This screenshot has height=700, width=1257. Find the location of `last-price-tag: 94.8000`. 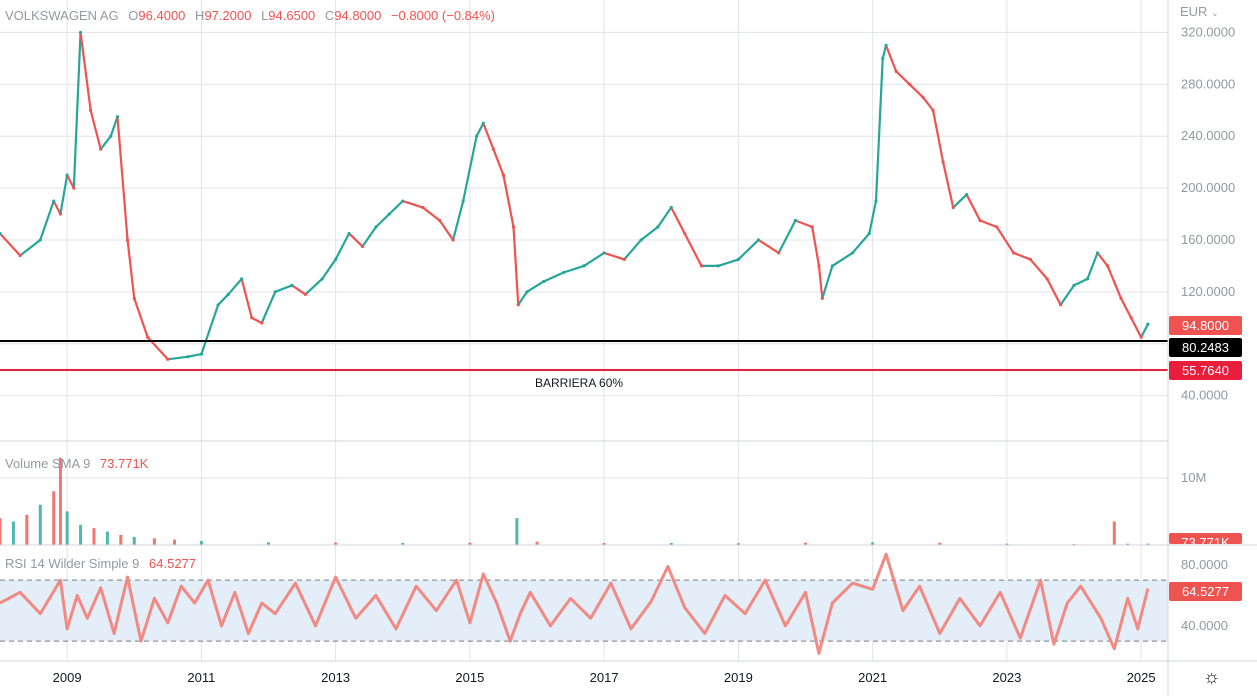

last-price-tag: 94.8000 is located at coordinates (1205, 325).